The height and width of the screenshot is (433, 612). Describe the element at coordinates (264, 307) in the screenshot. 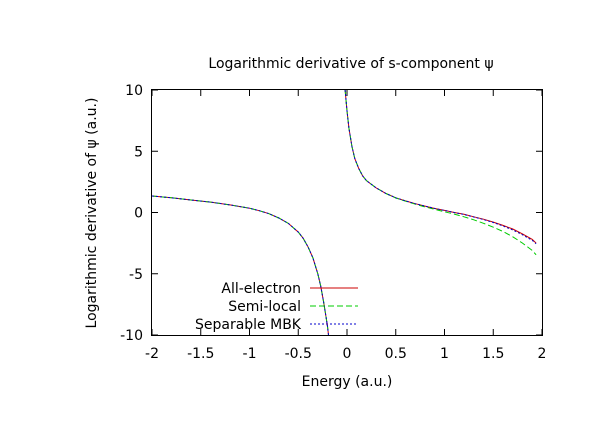

I see `legend-label-semi-local: Semi-local` at that location.